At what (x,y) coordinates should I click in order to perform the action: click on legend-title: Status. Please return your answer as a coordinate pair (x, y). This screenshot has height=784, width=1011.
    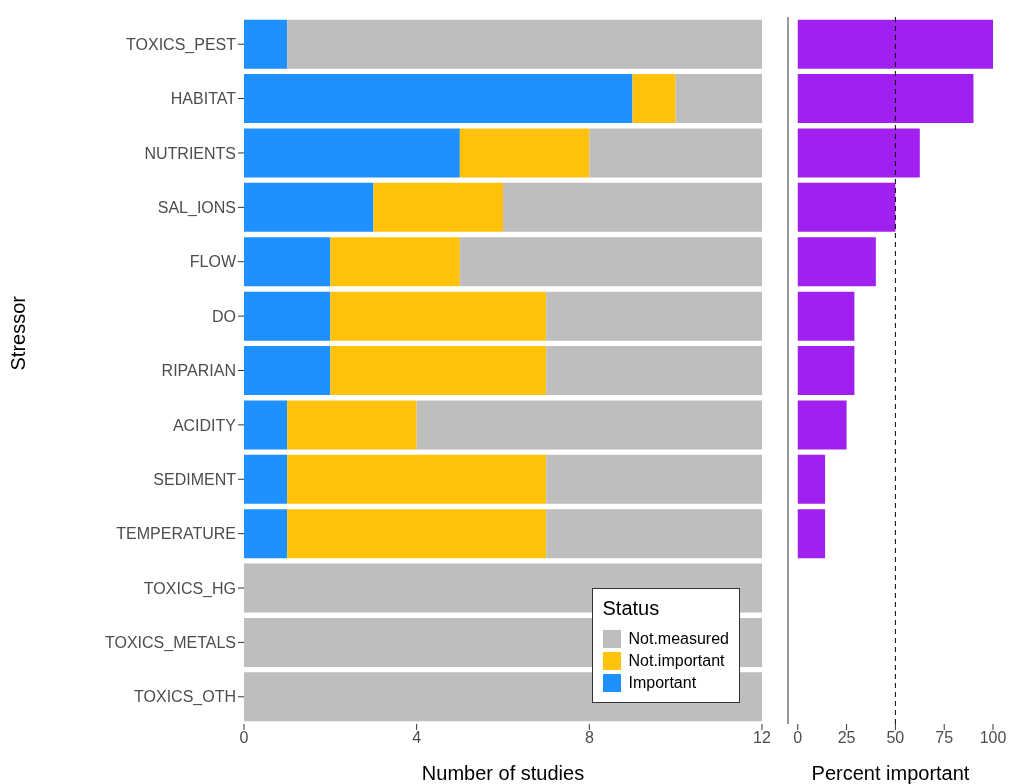
    Looking at the image, I should click on (631, 608).